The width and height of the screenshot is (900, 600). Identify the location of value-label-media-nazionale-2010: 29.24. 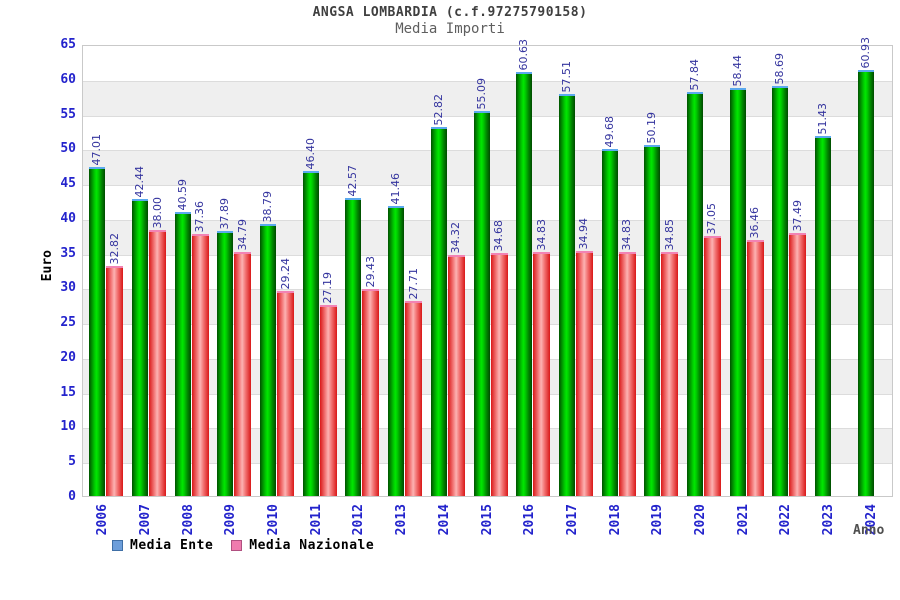
(285, 273).